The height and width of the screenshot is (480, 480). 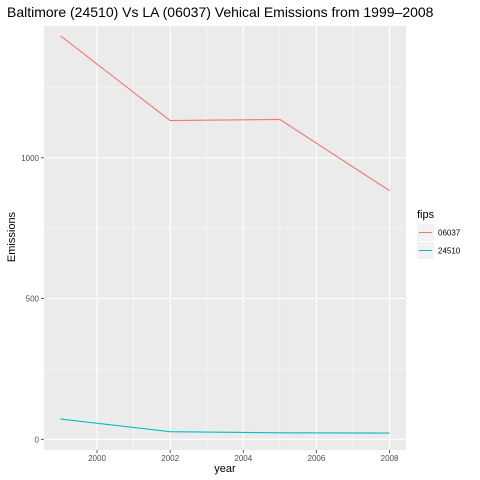 What do you see at coordinates (225, 469) in the screenshot?
I see `x-axis-title: year` at bounding box center [225, 469].